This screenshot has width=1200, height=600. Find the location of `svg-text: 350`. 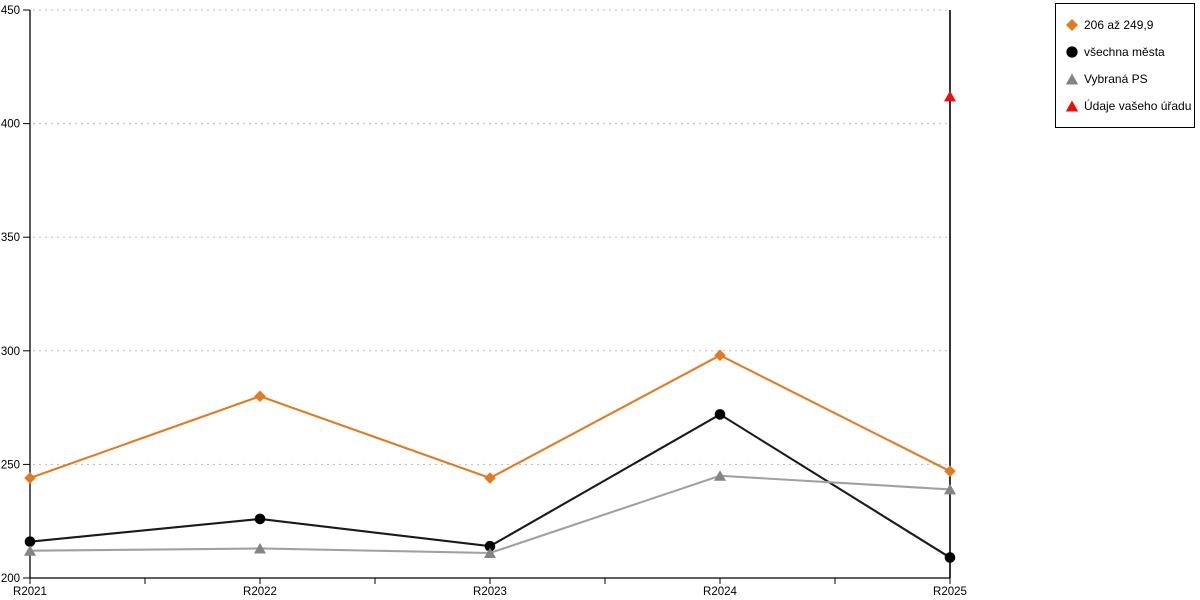

svg-text: 350 is located at coordinates (10, 238).